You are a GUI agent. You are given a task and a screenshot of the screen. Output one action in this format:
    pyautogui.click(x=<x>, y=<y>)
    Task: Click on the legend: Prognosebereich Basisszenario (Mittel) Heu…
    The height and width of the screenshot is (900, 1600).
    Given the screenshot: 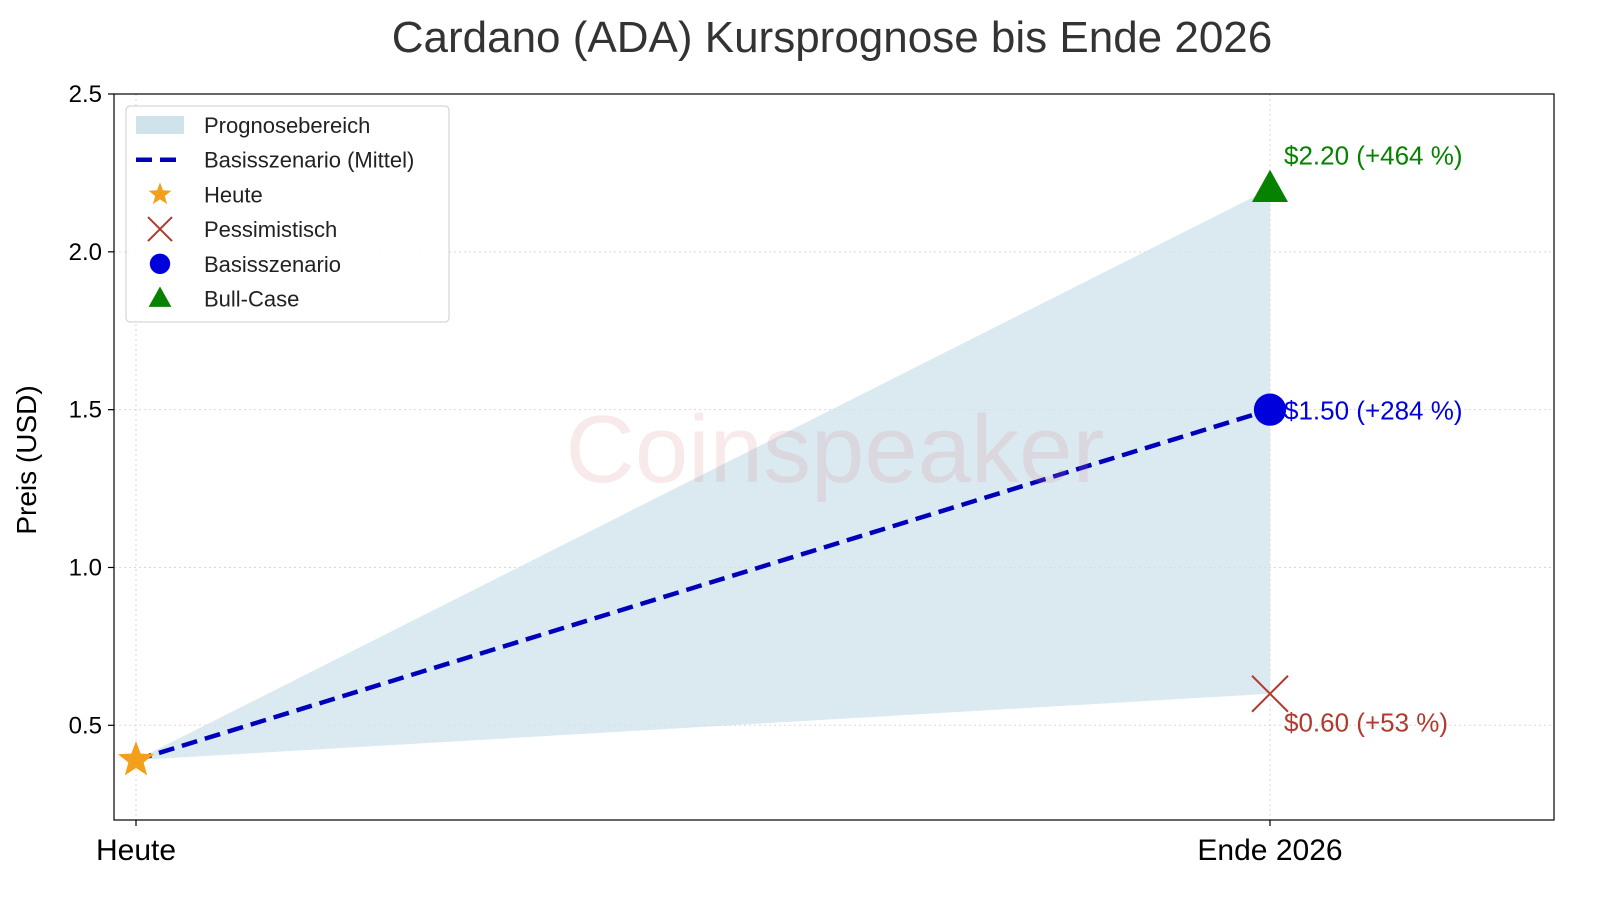 What is the action you would take?
    pyautogui.click(x=287, y=214)
    